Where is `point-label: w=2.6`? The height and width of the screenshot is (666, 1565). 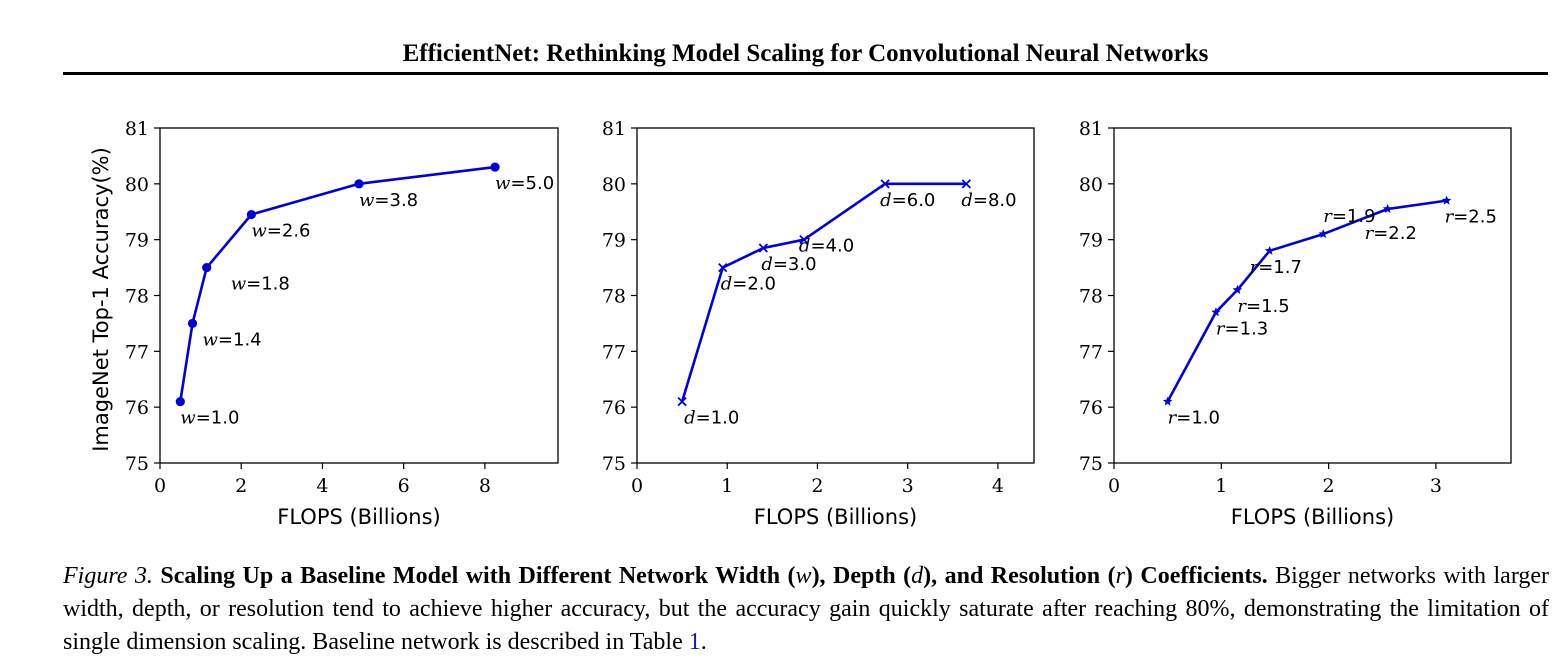 point-label: w=2.6 is located at coordinates (280, 231).